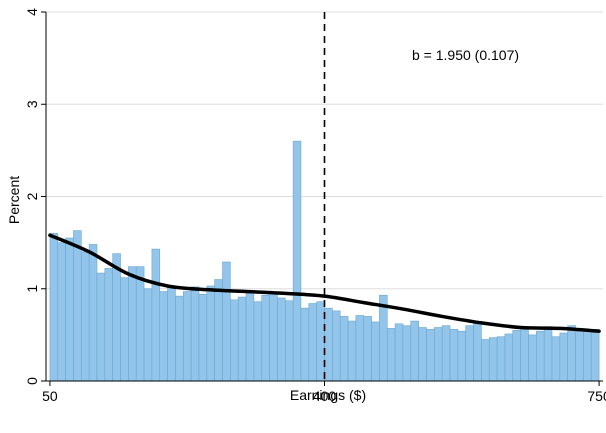  What do you see at coordinates (32, 12) in the screenshot?
I see `y-tick-label: 4` at bounding box center [32, 12].